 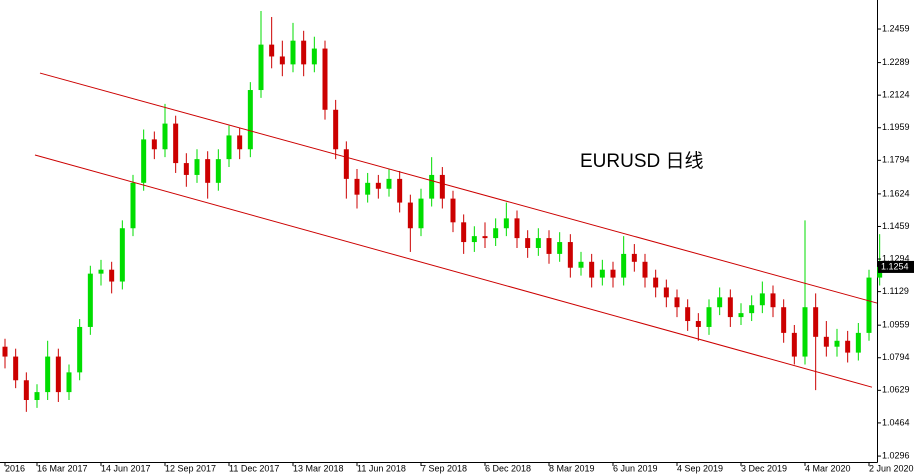 What do you see at coordinates (126, 468) in the screenshot?
I see `x-tick-label: 14 Jun 2017` at bounding box center [126, 468].